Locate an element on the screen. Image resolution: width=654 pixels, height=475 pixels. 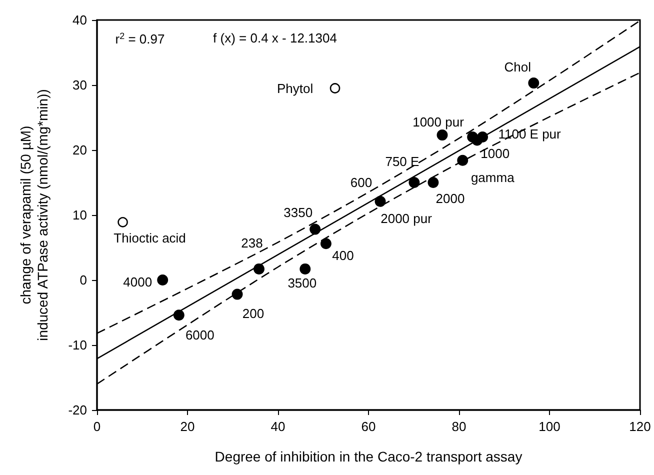
annotation: Chol is located at coordinates (518, 67).